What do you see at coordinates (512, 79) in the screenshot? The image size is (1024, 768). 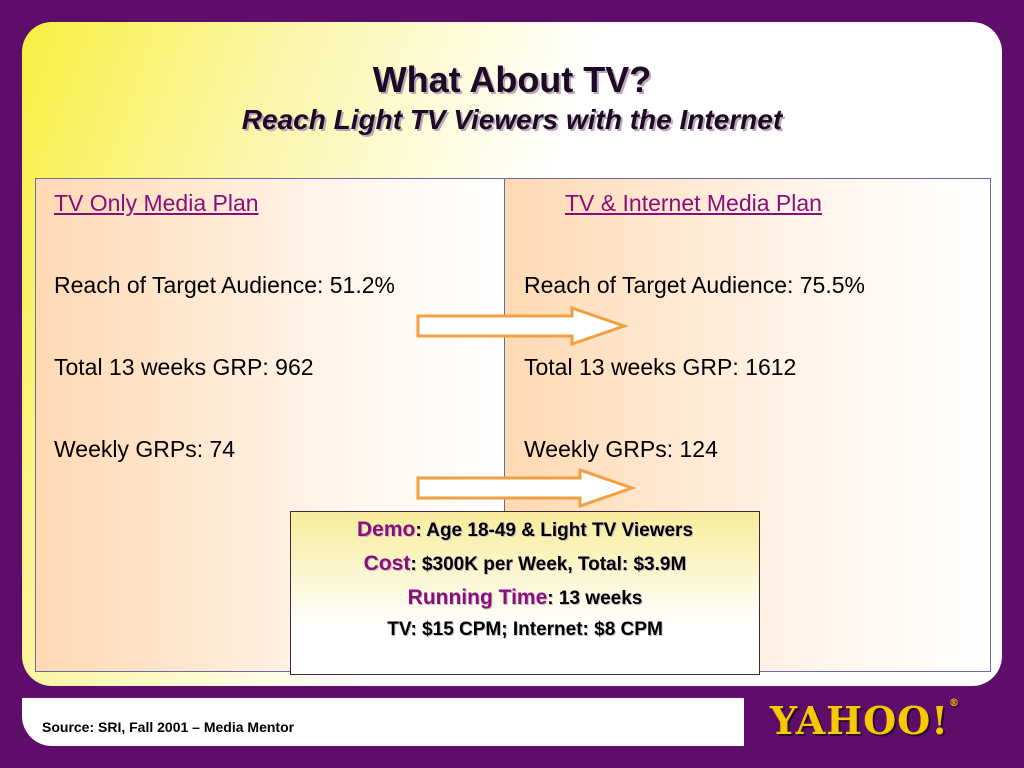 I see `slide-title: What About TV?` at bounding box center [512, 79].